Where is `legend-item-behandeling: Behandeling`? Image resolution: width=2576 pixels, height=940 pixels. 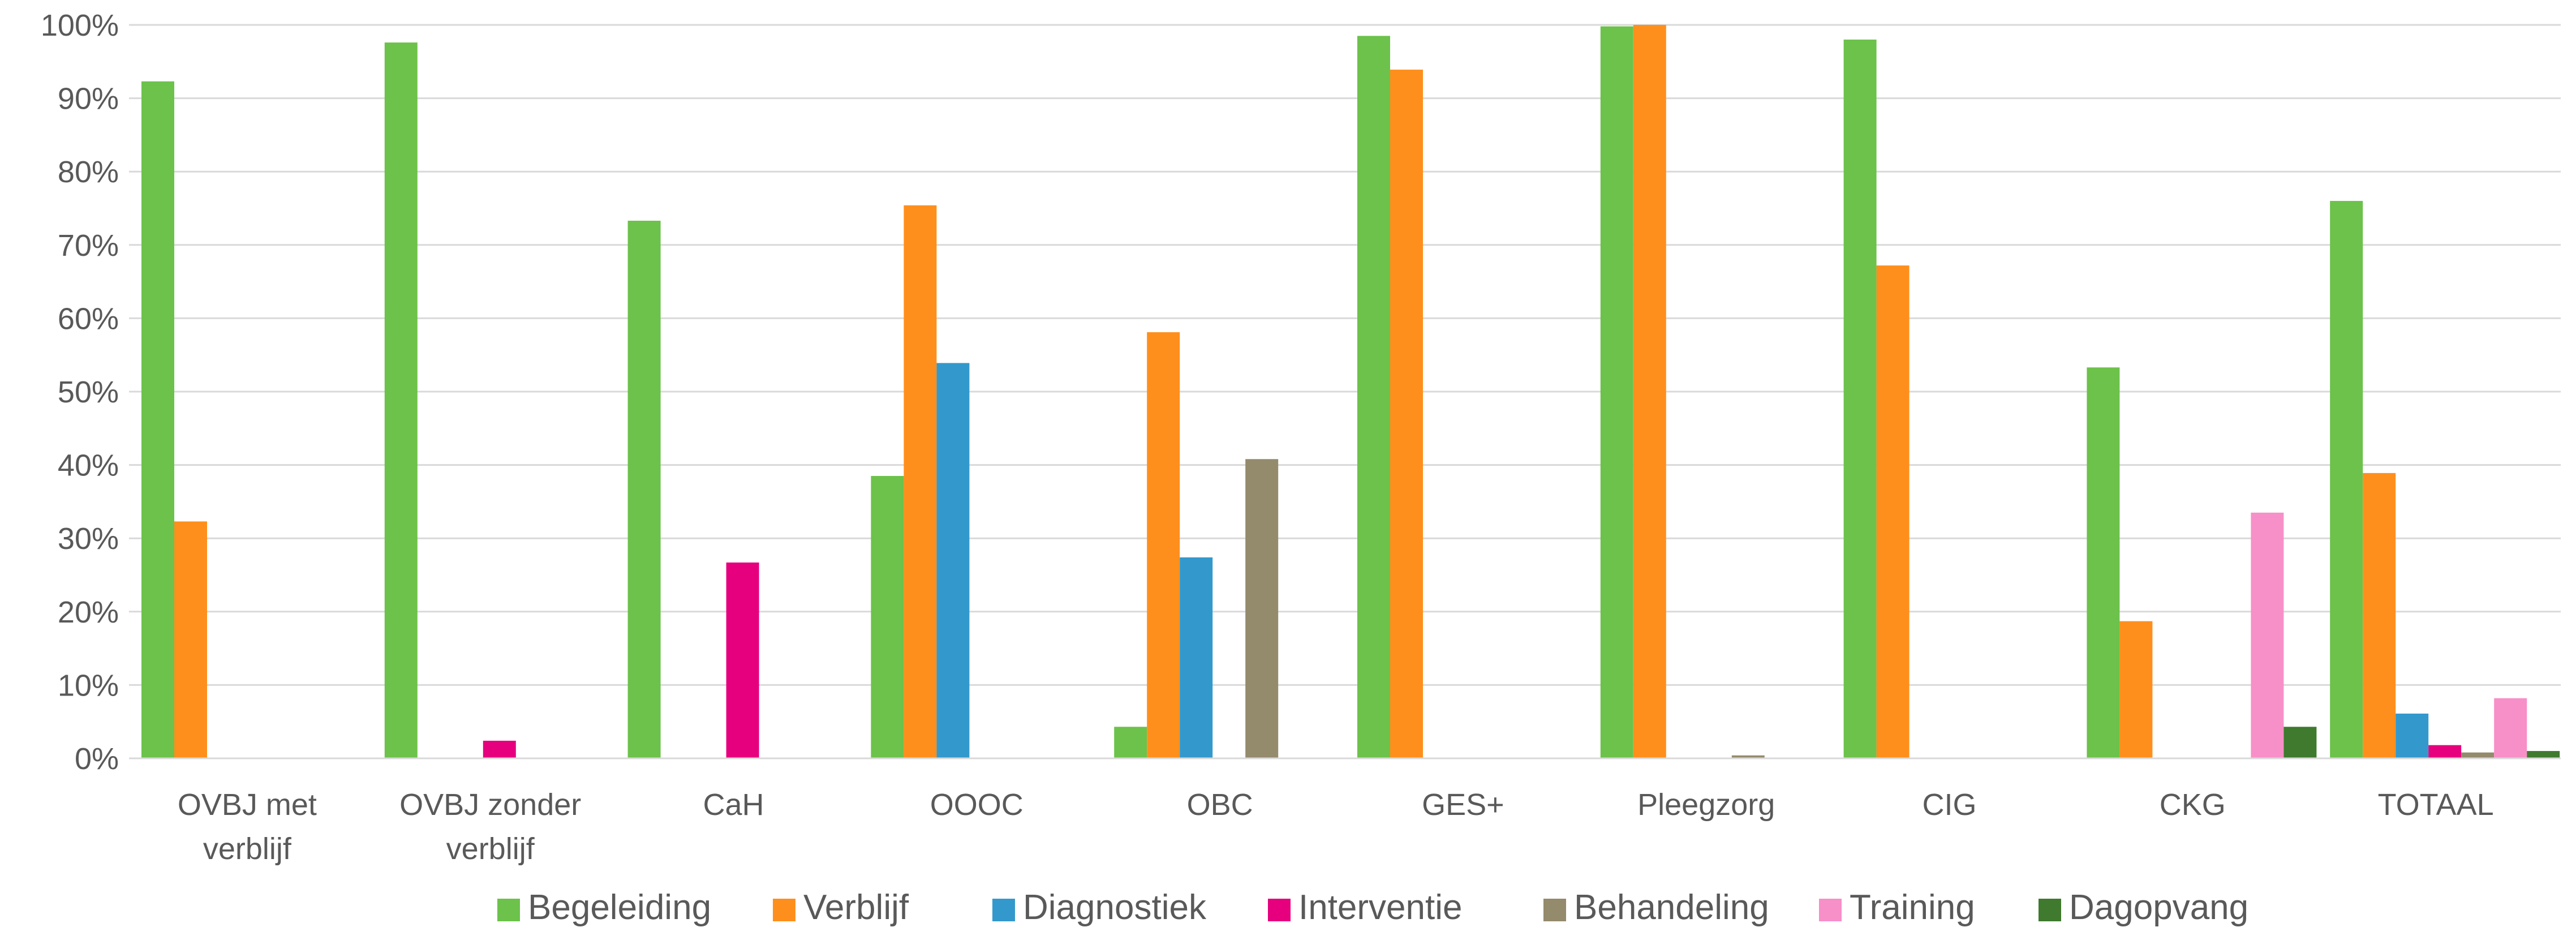
legend-item-behandeling: Behandeling is located at coordinates (1656, 907).